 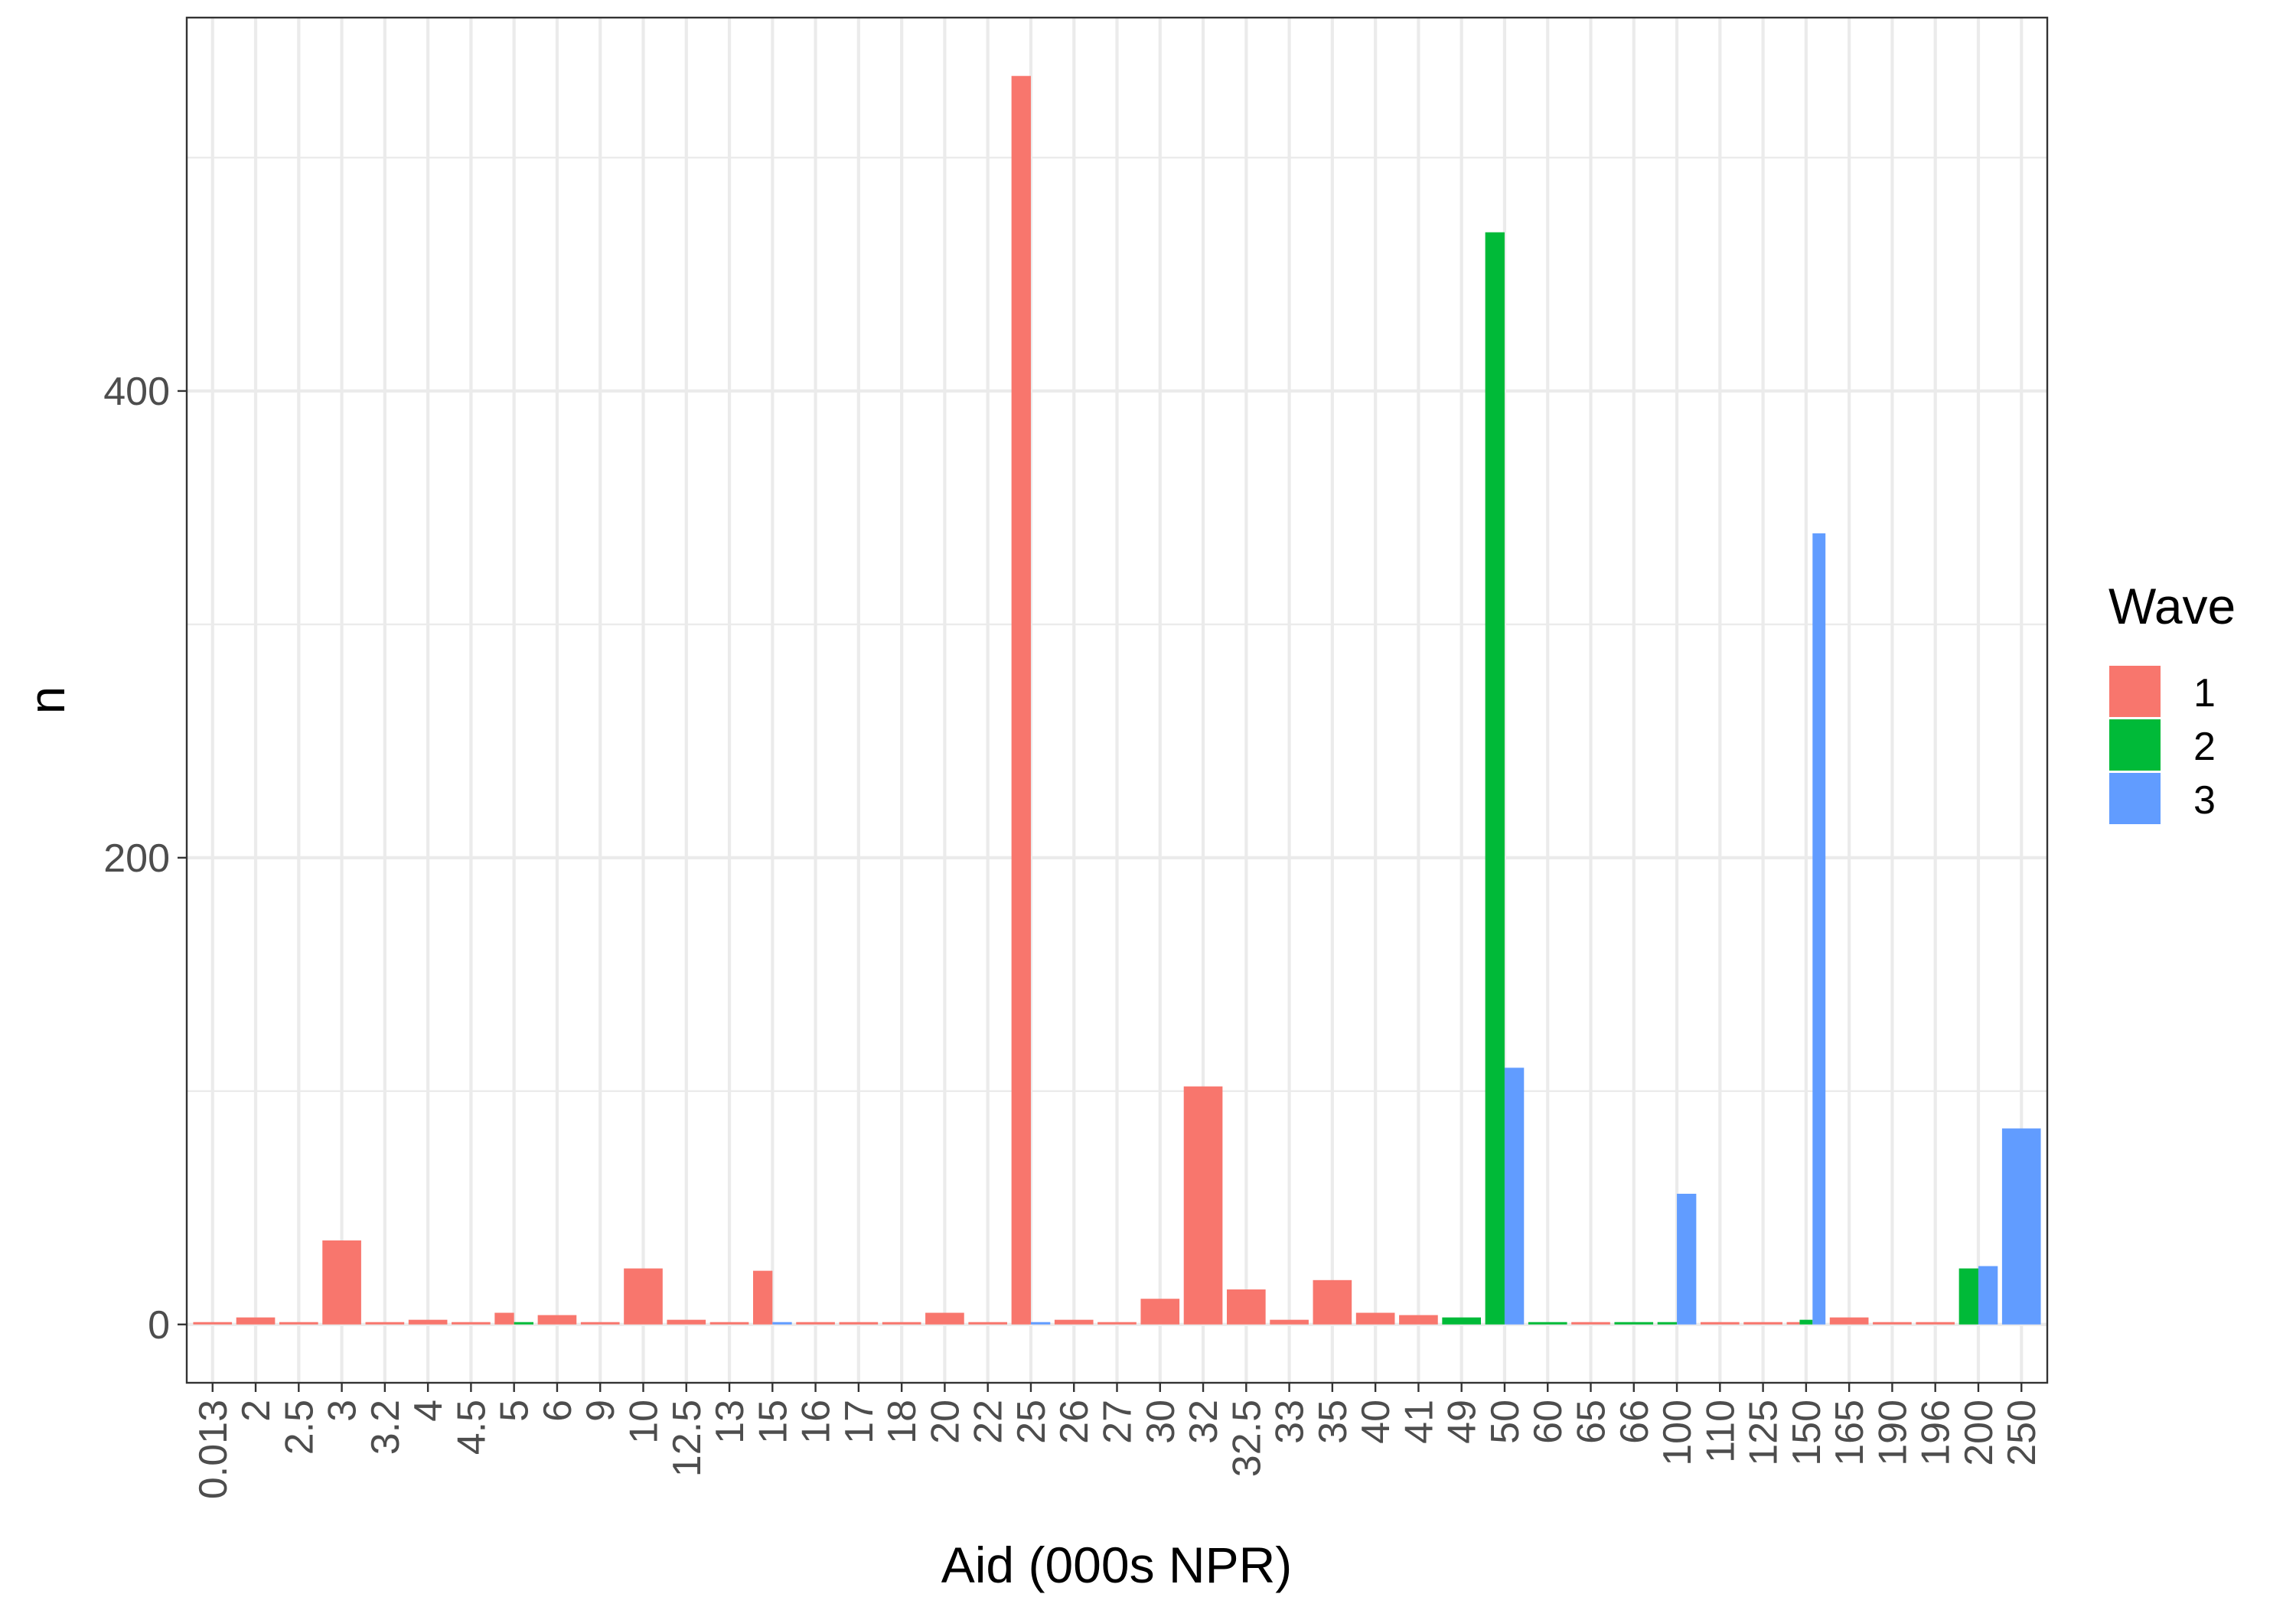 What do you see at coordinates (1290, 1422) in the screenshot?
I see `x-tick-label: 33` at bounding box center [1290, 1422].